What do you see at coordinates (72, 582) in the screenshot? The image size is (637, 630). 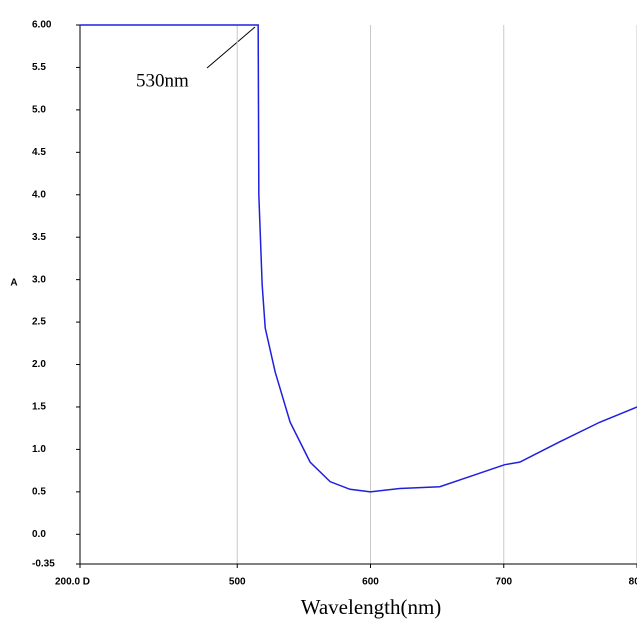 I see `x-tick-label: 200.0 D` at bounding box center [72, 582].